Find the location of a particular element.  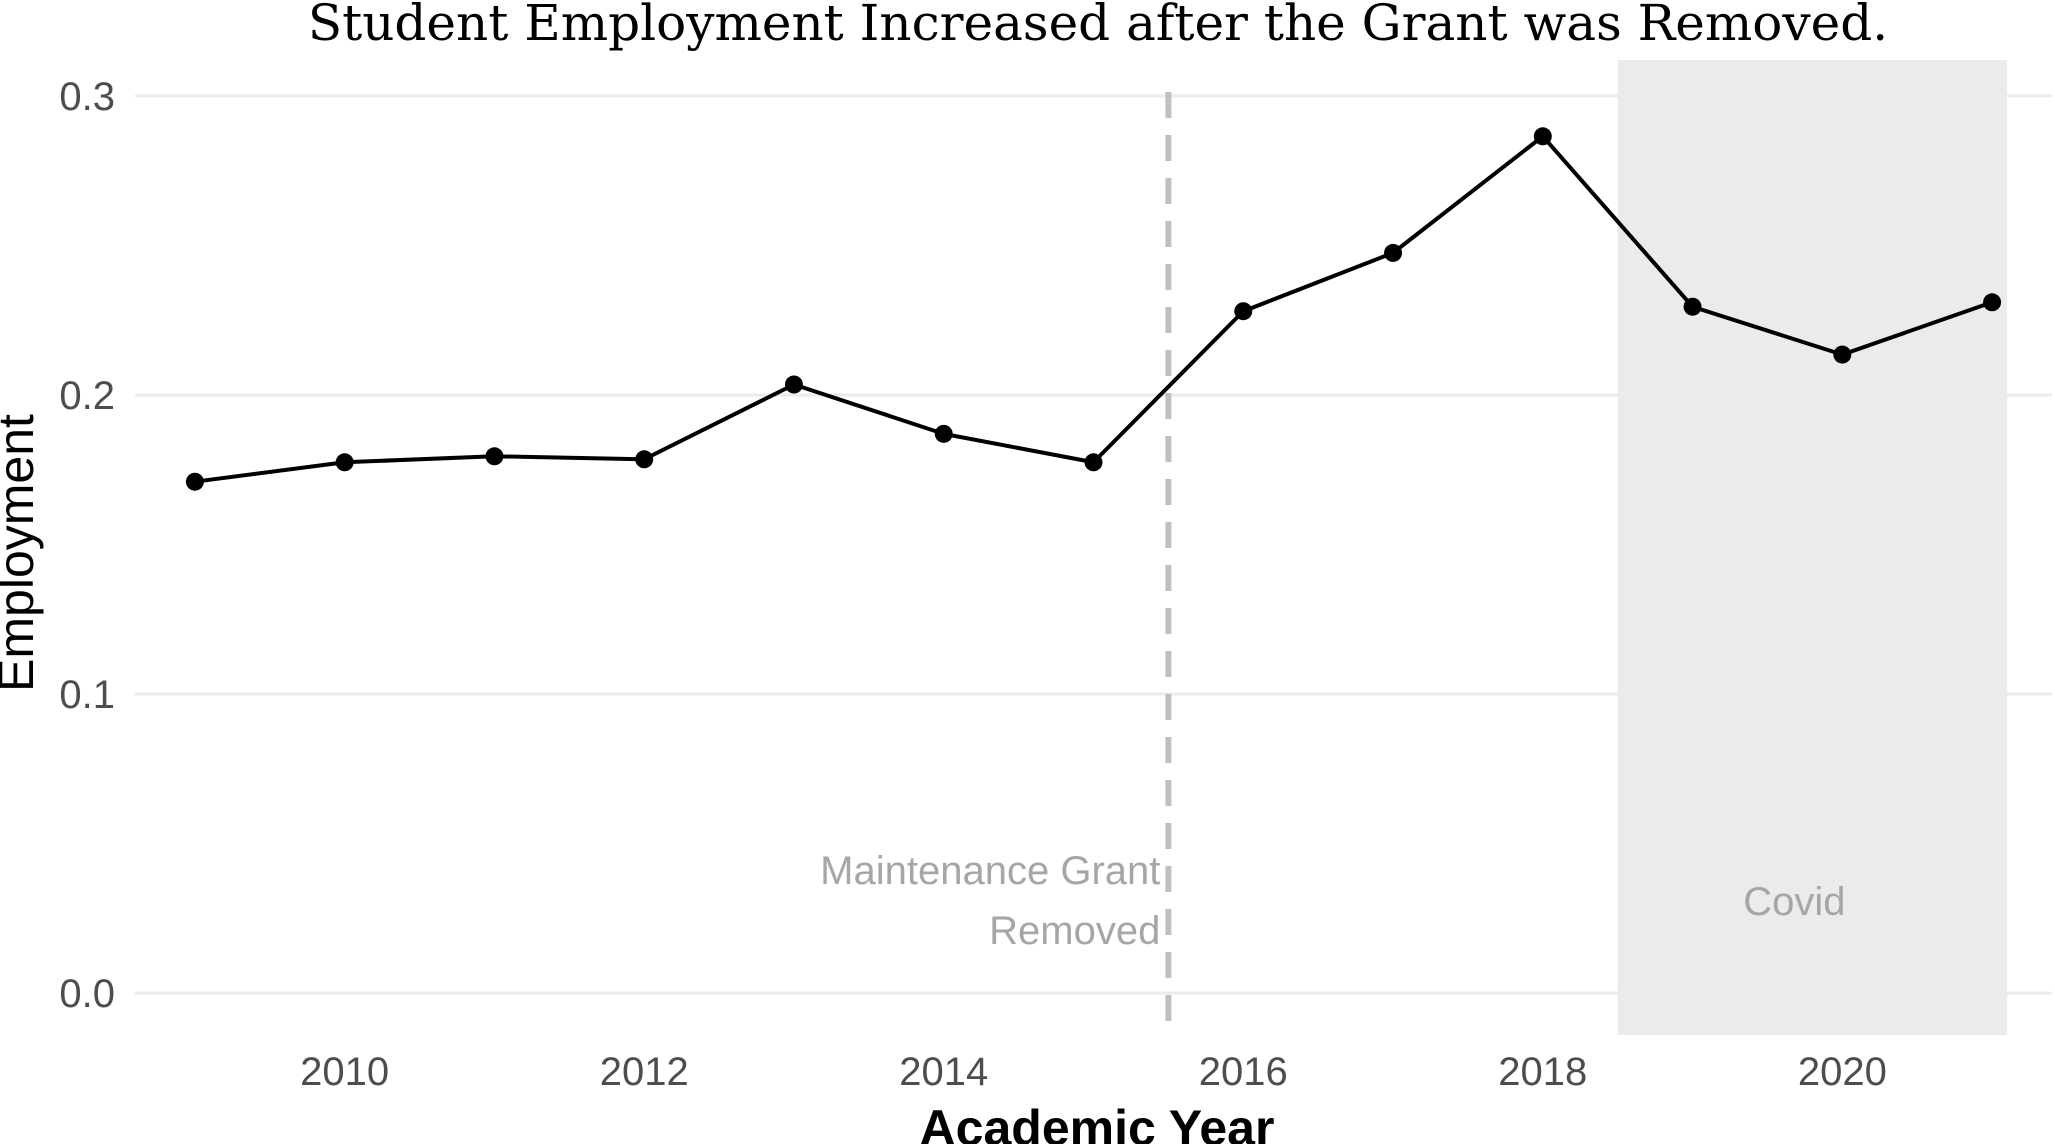

covid-label: Covid is located at coordinates (1794, 902).